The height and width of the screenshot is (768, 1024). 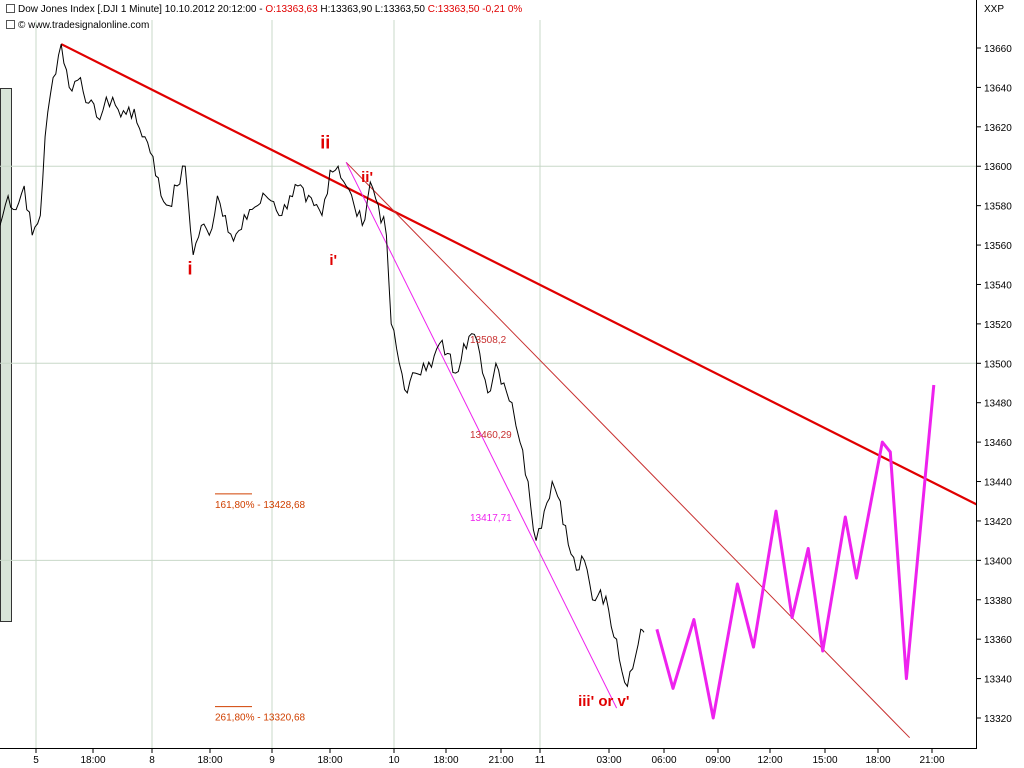 What do you see at coordinates (998, 601) in the screenshot?
I see `y-tick-label: 13380` at bounding box center [998, 601].